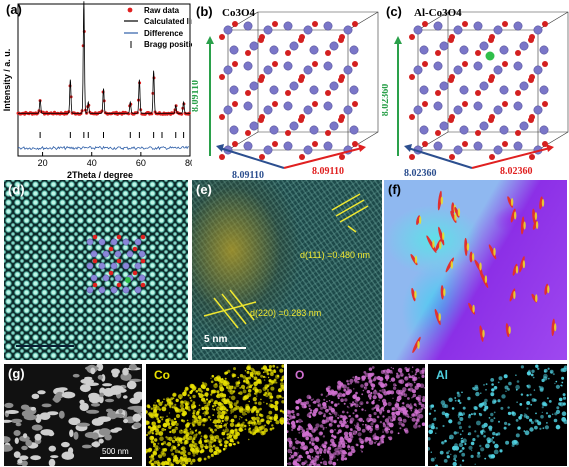  I want to click on x-tick-label: 40, so click(92, 163).